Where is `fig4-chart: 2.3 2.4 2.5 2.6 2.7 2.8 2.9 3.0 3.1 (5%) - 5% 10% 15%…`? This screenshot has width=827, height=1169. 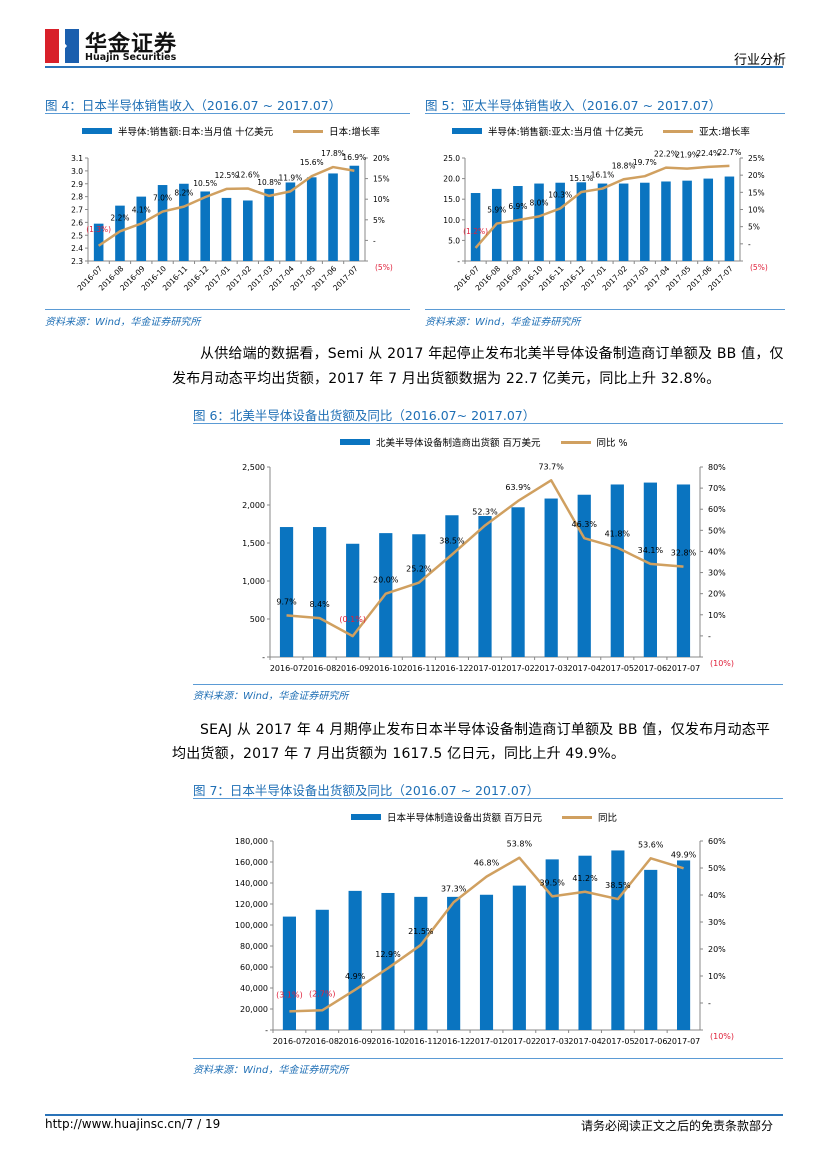
fig4-chart: 2.3 2.4 2.5 2.6 2.7 2.8 2.9 3.0 3.1 (5%) - 5% 10% 15%… is located at coordinates (232, 221).